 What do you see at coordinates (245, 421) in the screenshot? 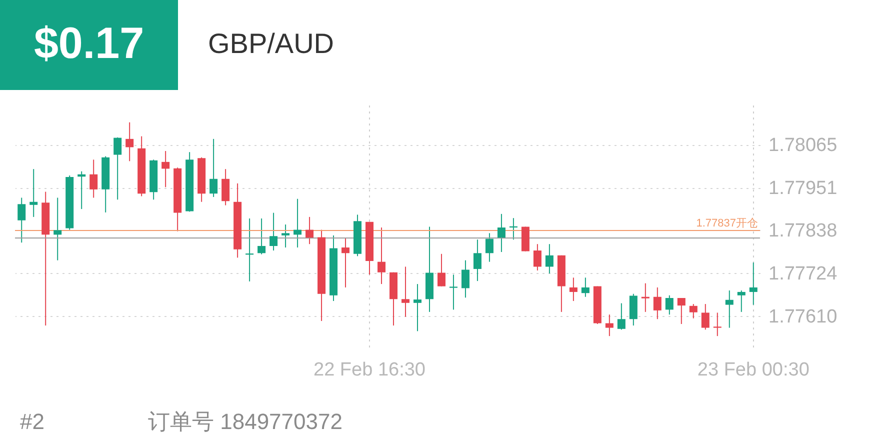
I see `text: 订单号 1849770372` at bounding box center [245, 421].